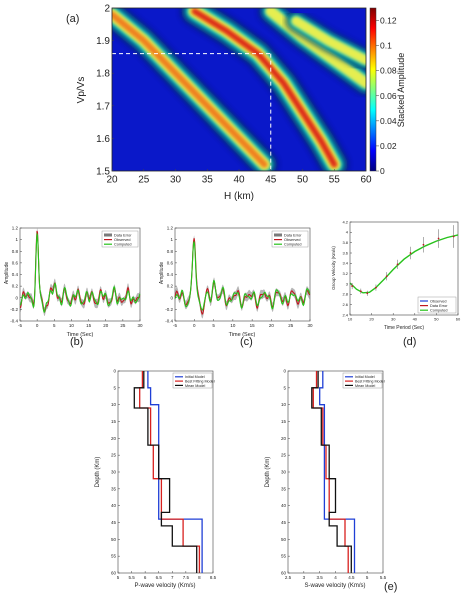  Describe the element at coordinates (345, 221) in the screenshot. I see `axis-d-ytick-label: 4.2` at that location.